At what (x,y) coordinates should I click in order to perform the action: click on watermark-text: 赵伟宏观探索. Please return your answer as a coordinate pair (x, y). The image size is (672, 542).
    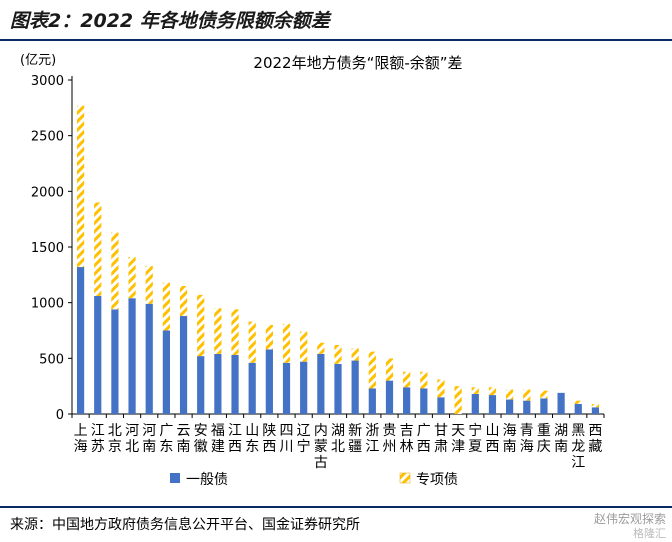
    Looking at the image, I should click on (629, 519).